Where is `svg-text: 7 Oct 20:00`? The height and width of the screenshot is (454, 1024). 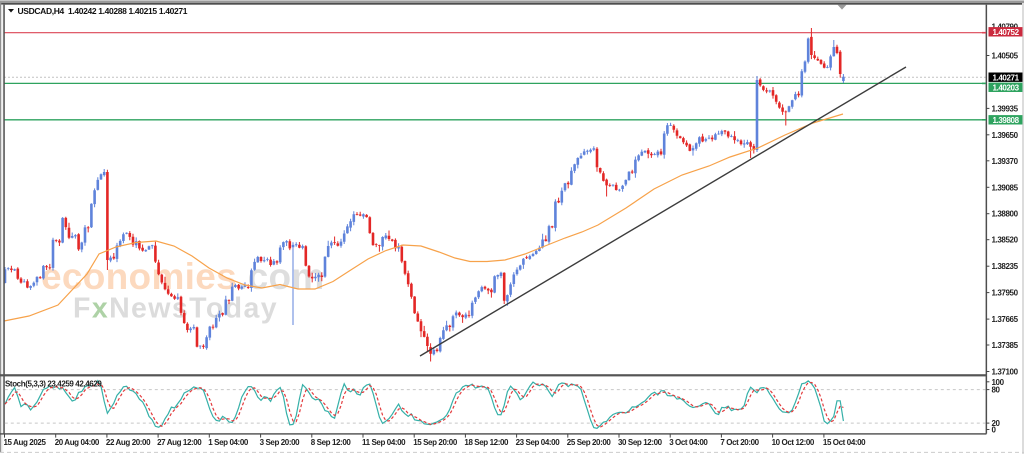 svg-text: 7 Oct 20:00 is located at coordinates (739, 442).